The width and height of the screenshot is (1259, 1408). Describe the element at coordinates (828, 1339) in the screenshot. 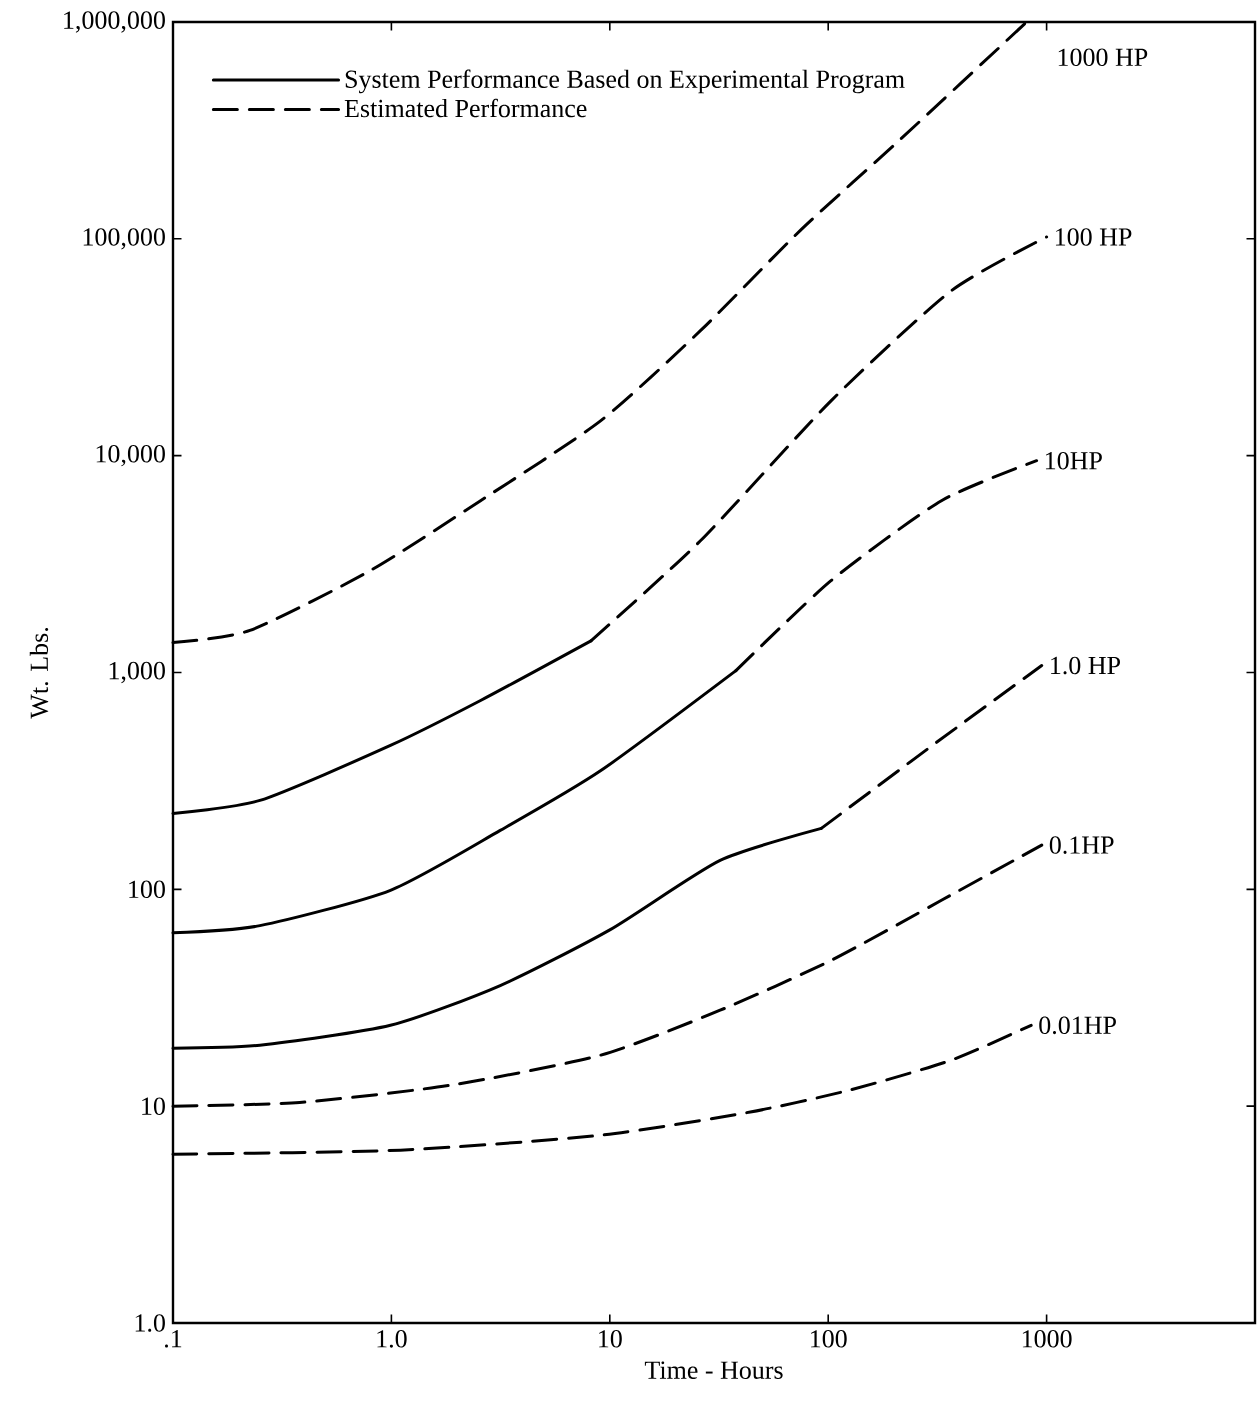

I see `x-tick-label: 100` at that location.